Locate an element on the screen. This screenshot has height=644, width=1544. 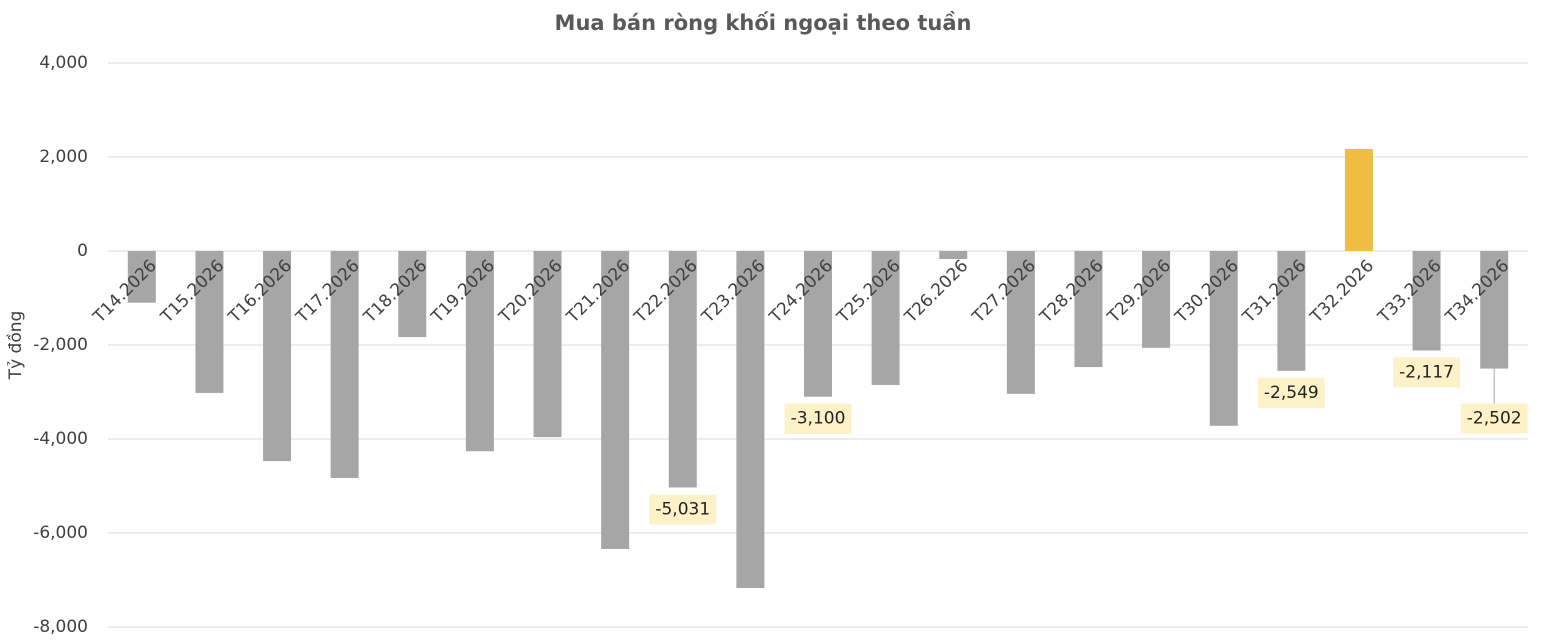
value-label: -2,117 is located at coordinates (1426, 372).